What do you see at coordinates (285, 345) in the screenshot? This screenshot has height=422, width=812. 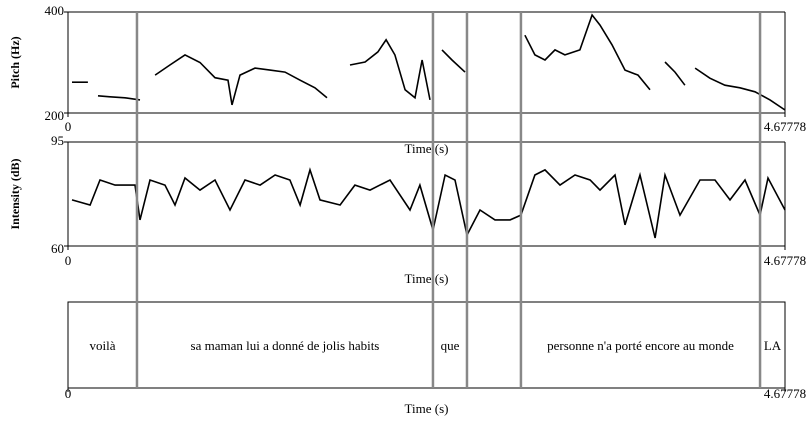 I see `interval-label: sa maman lui a donné de jolis habits` at bounding box center [285, 345].